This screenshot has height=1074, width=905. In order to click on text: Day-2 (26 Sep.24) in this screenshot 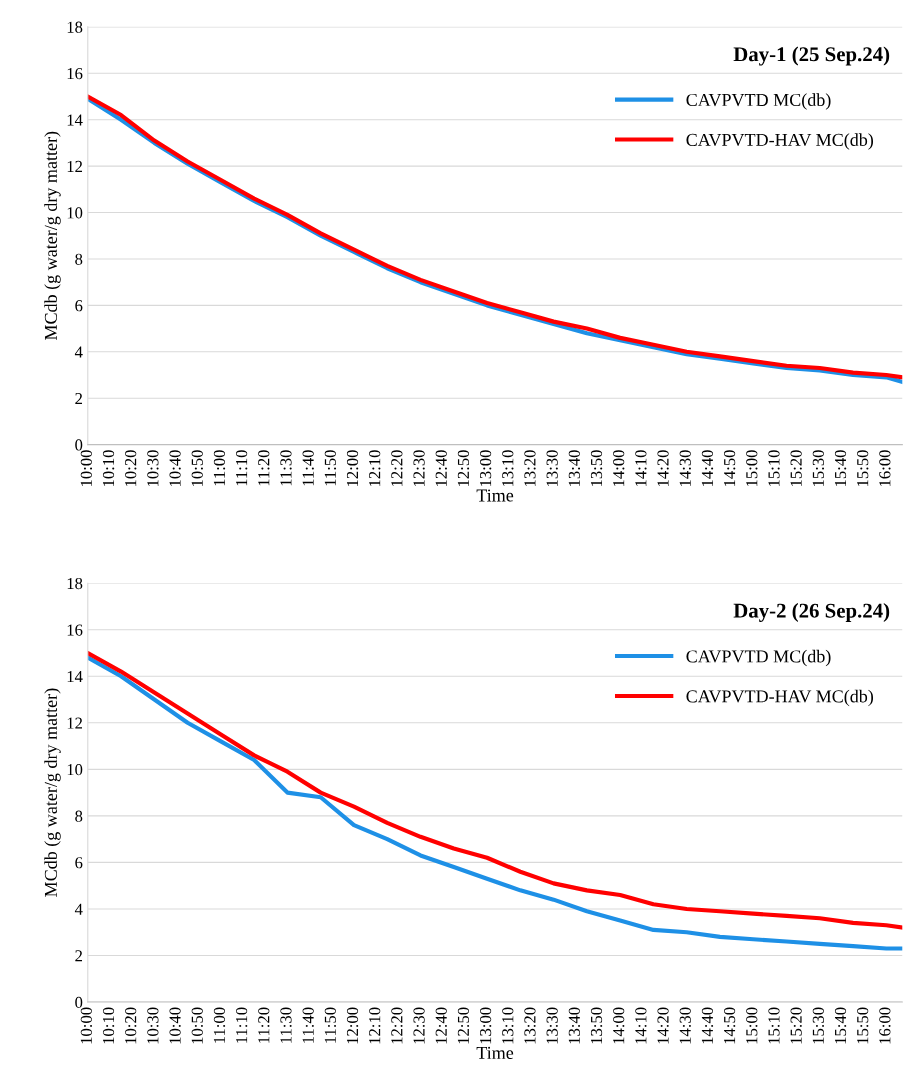, I will do `click(811, 612)`.